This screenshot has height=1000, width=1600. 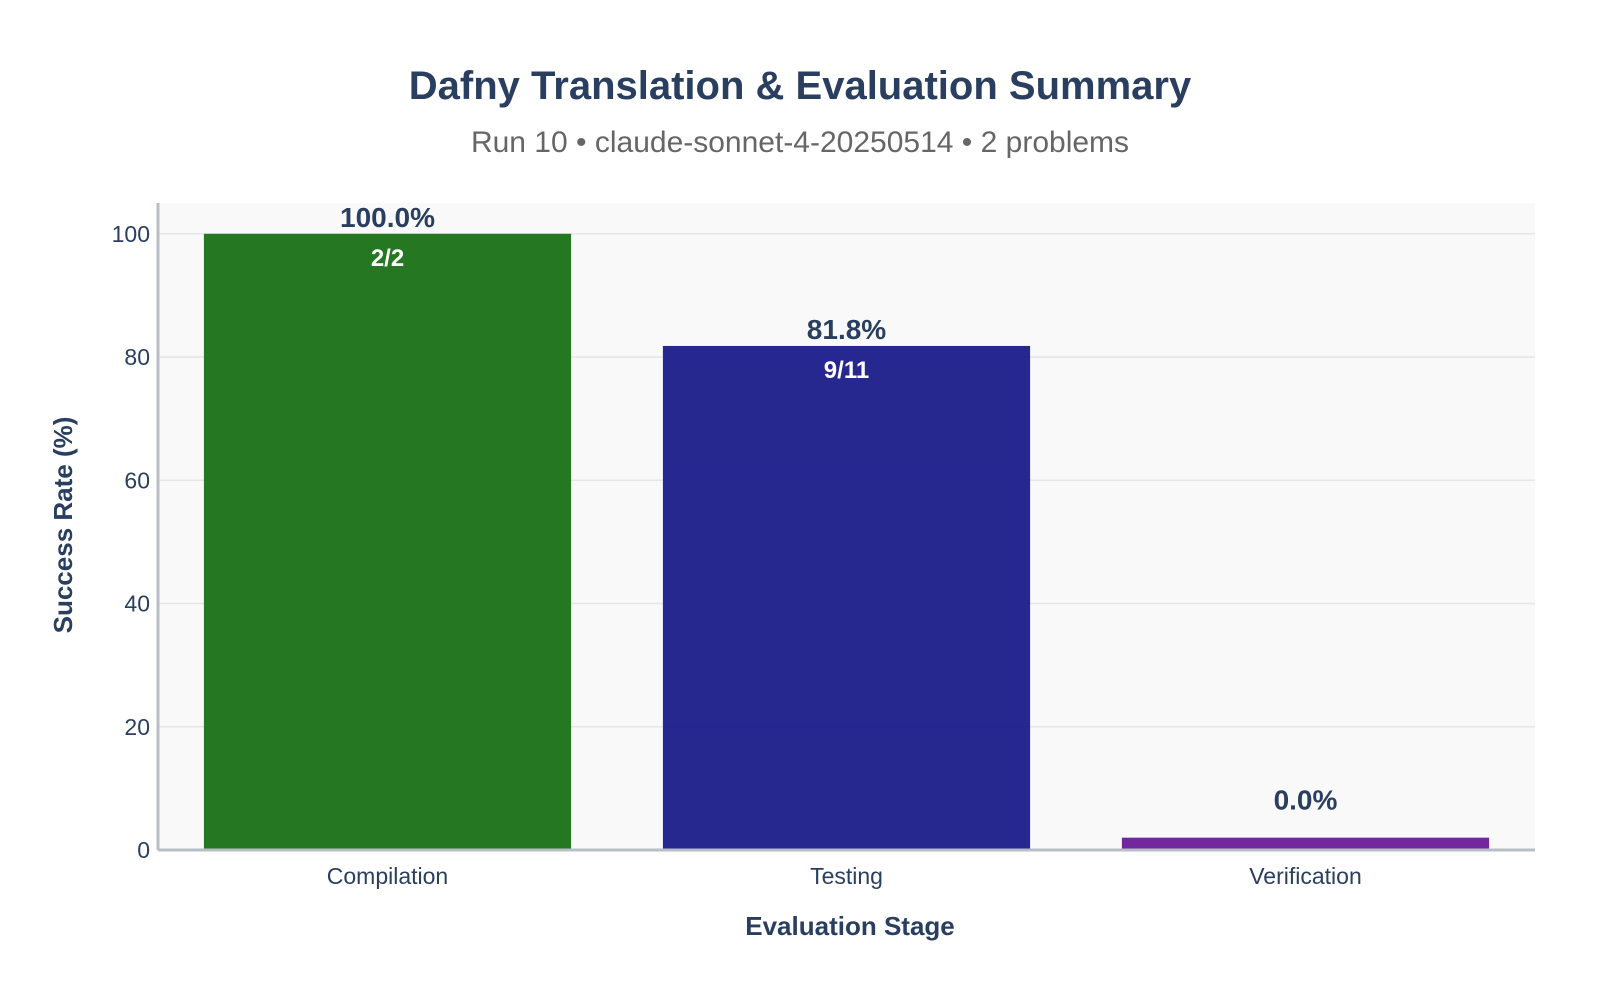 I want to click on x-tick-label: Testing, so click(x=846, y=876).